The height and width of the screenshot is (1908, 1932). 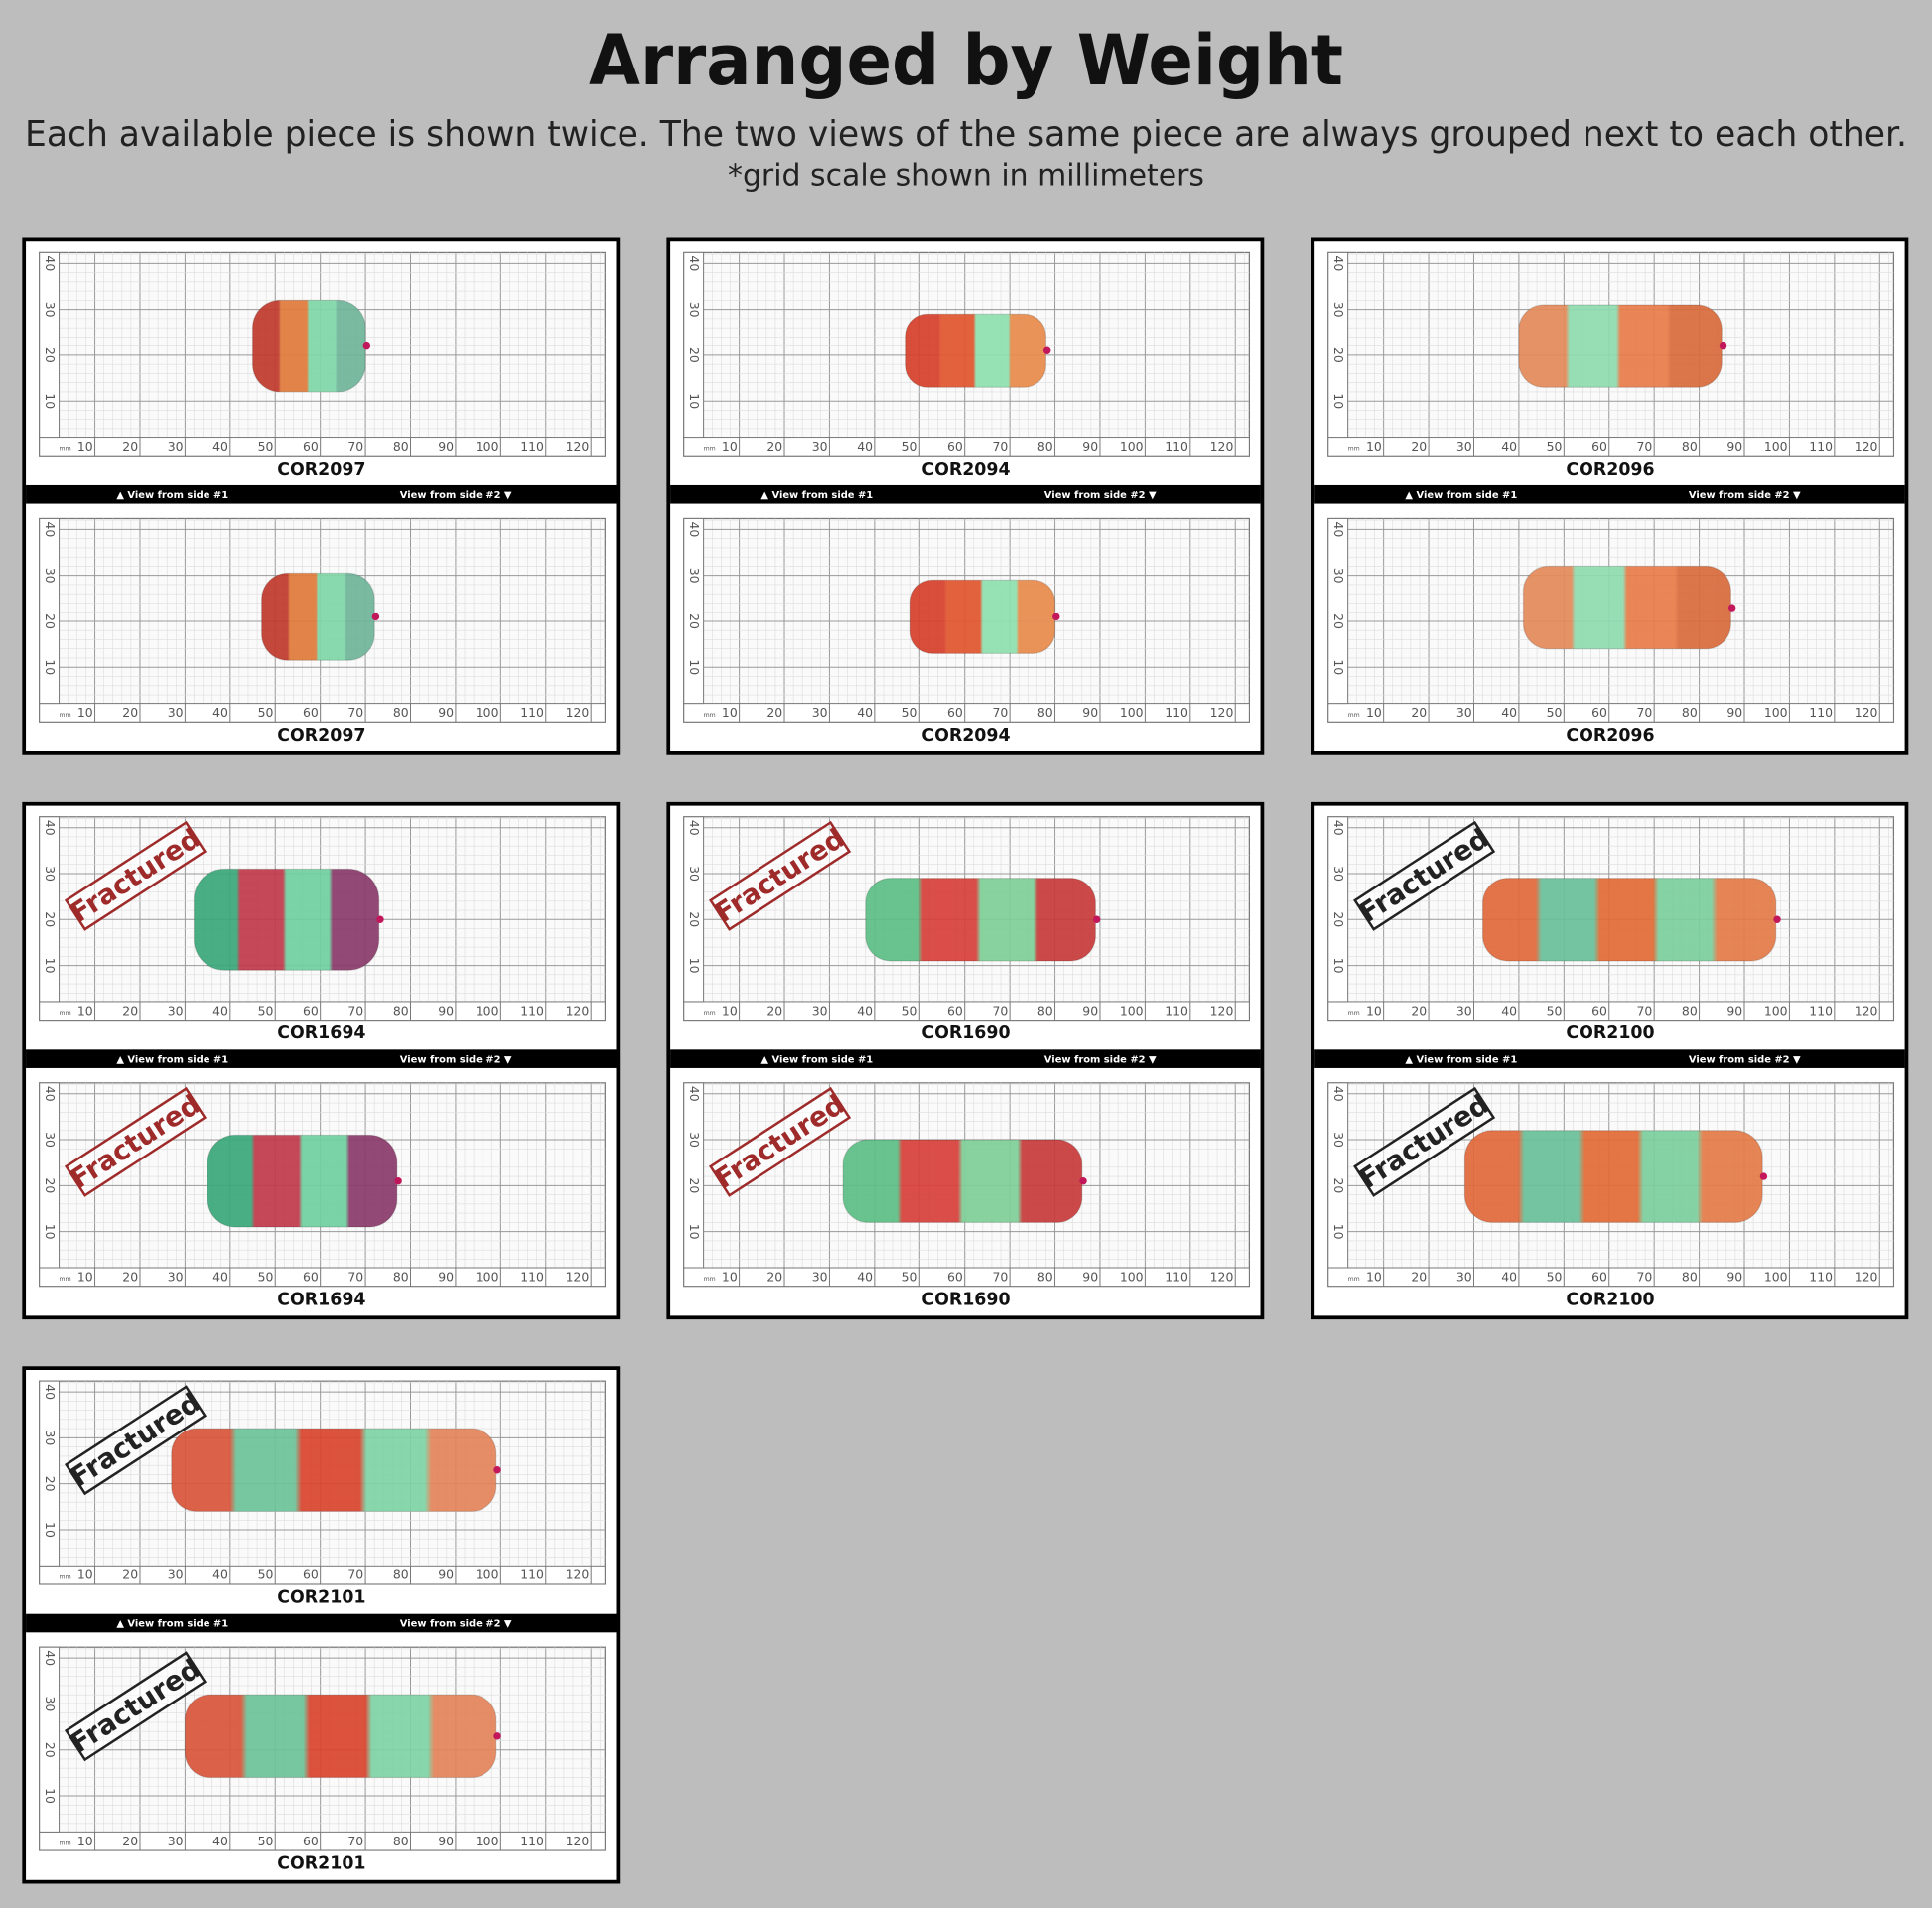 I want to click on view-bar, so click(x=322, y=494).